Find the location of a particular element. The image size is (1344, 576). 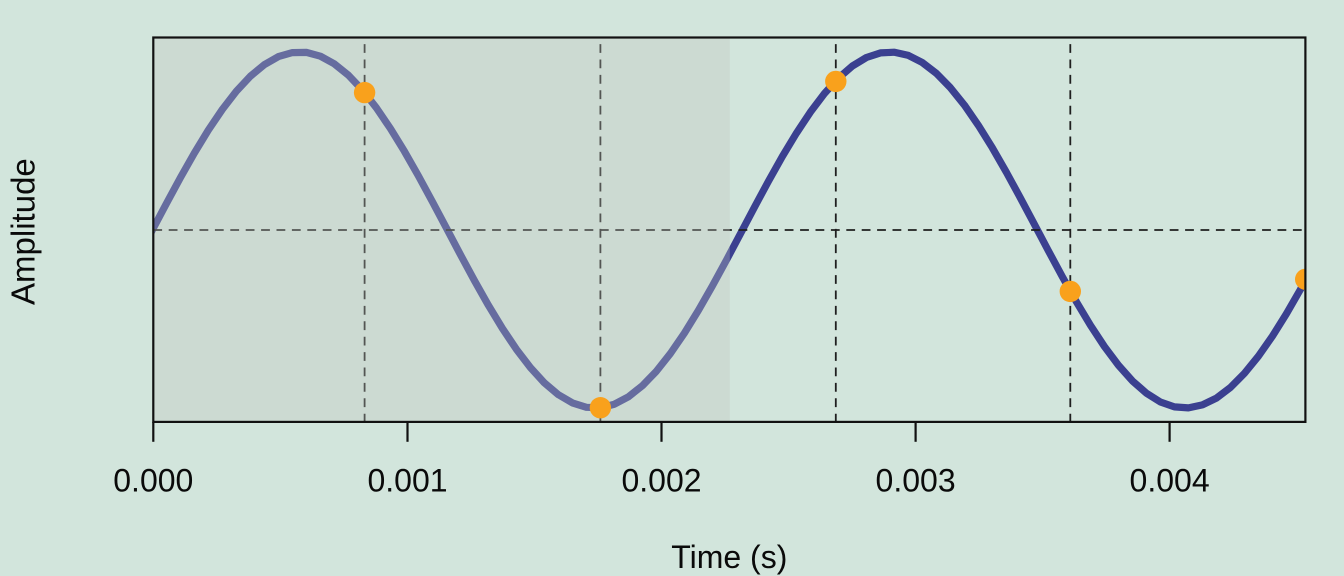

svg-text: 0.003 is located at coordinates (916, 481).